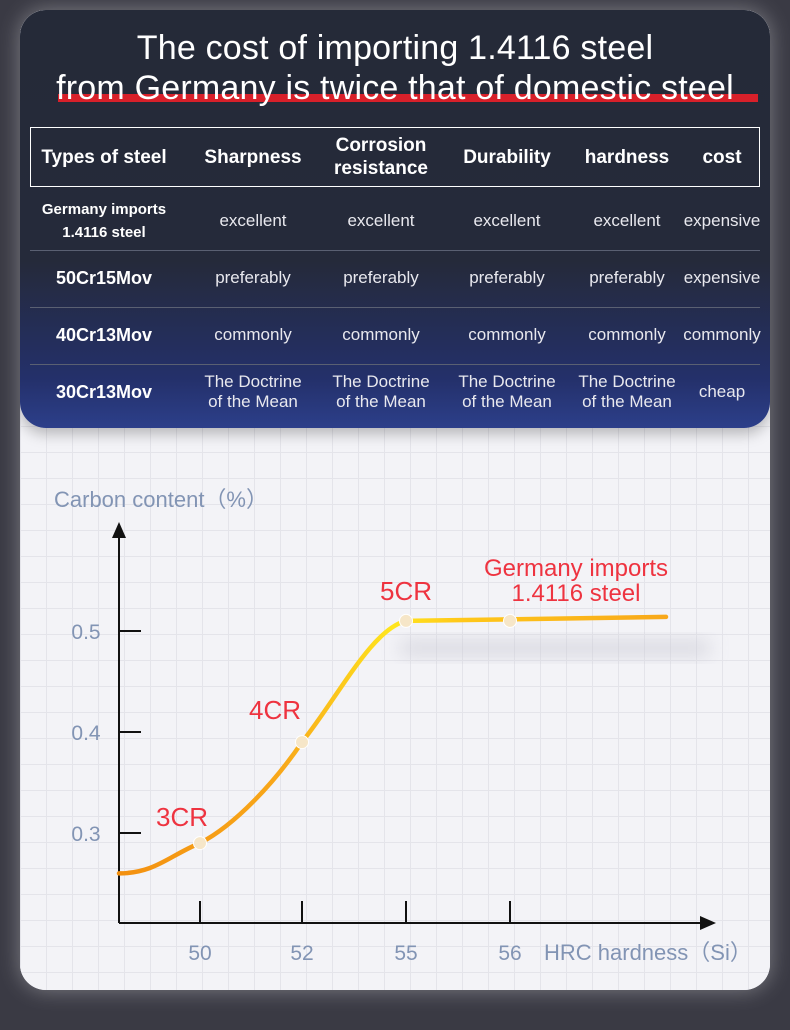 Image resolution: width=790 pixels, height=1030 pixels. What do you see at coordinates (104, 391) in the screenshot?
I see `table-row-label: 30Cr13Mov` at bounding box center [104, 391].